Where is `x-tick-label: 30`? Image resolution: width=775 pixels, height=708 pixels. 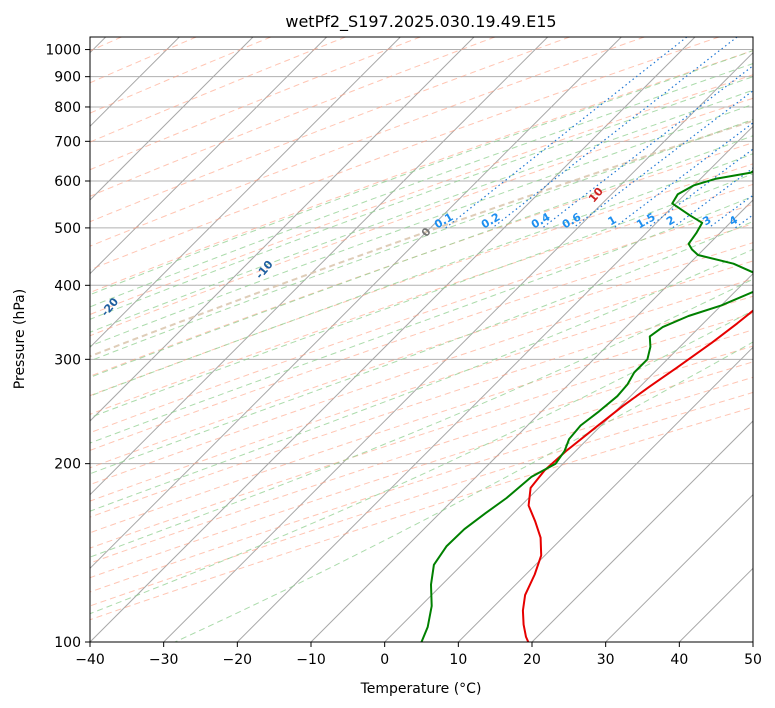 x-tick-label: 30 is located at coordinates (606, 660).